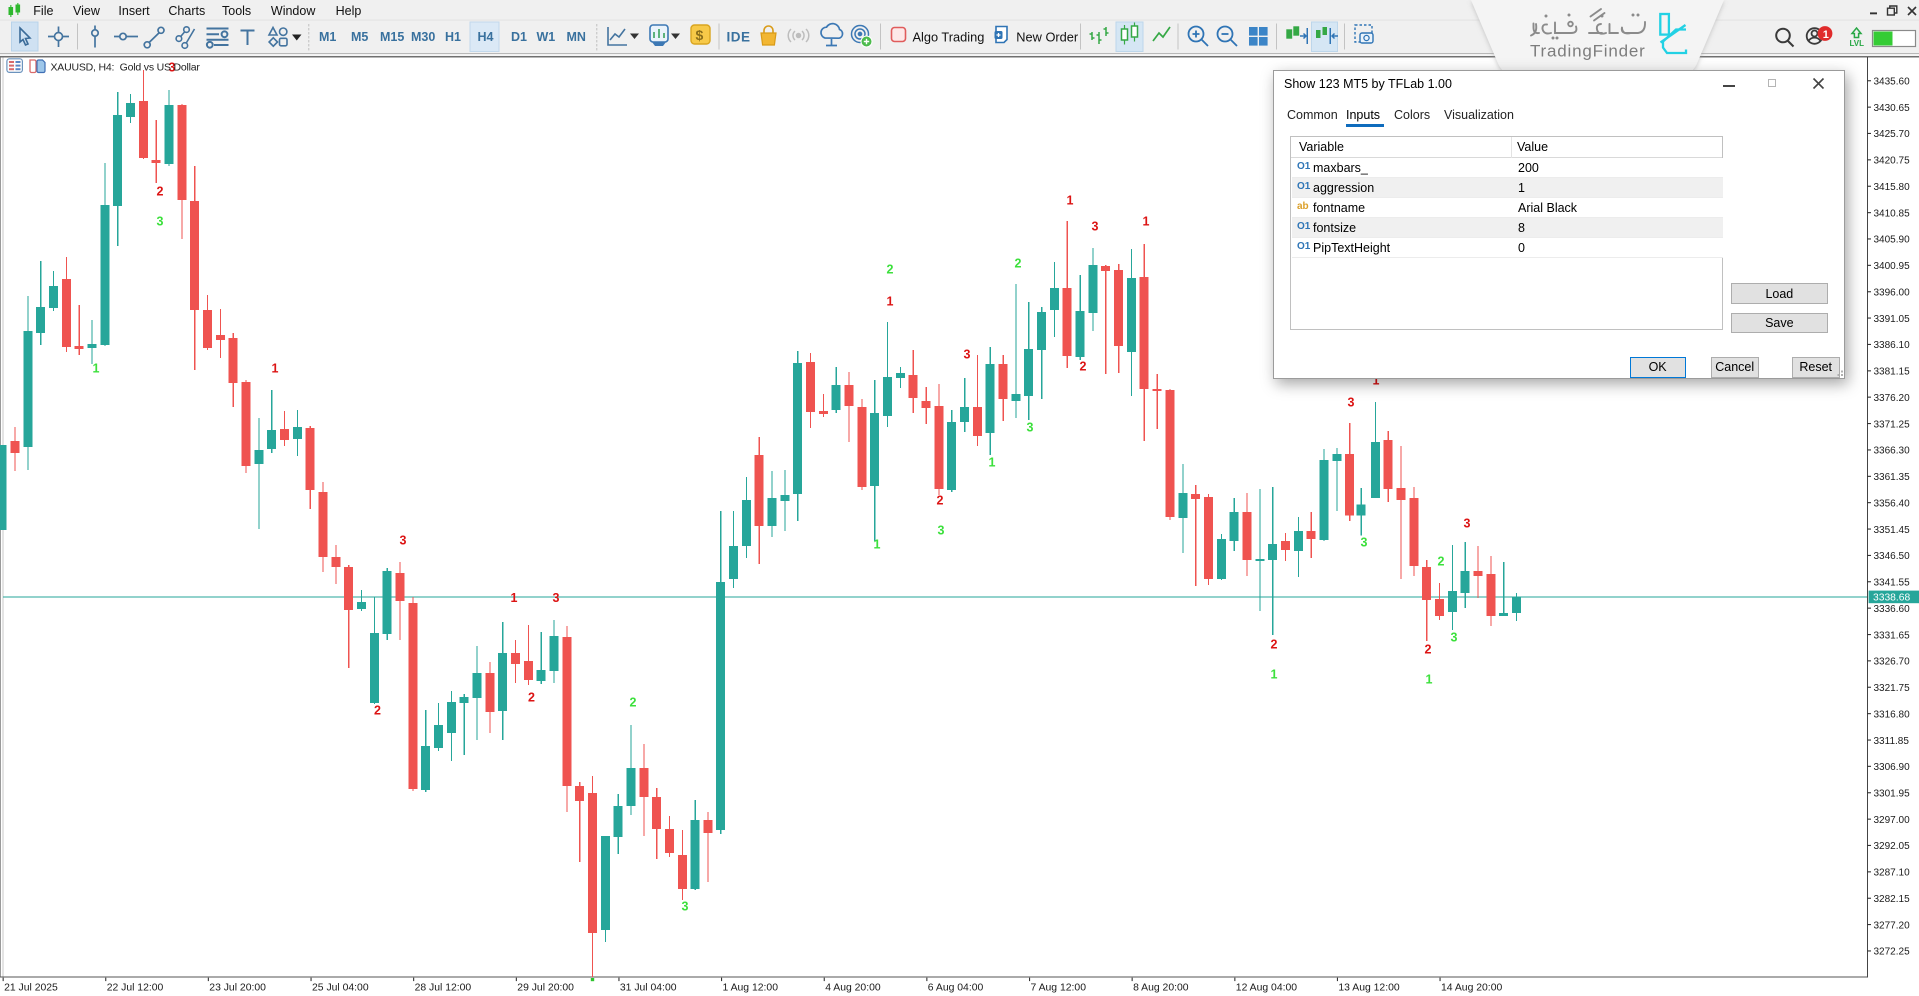 The width and height of the screenshot is (1919, 996). What do you see at coordinates (519, 37) in the screenshot?
I see `svg-text: D1` at bounding box center [519, 37].